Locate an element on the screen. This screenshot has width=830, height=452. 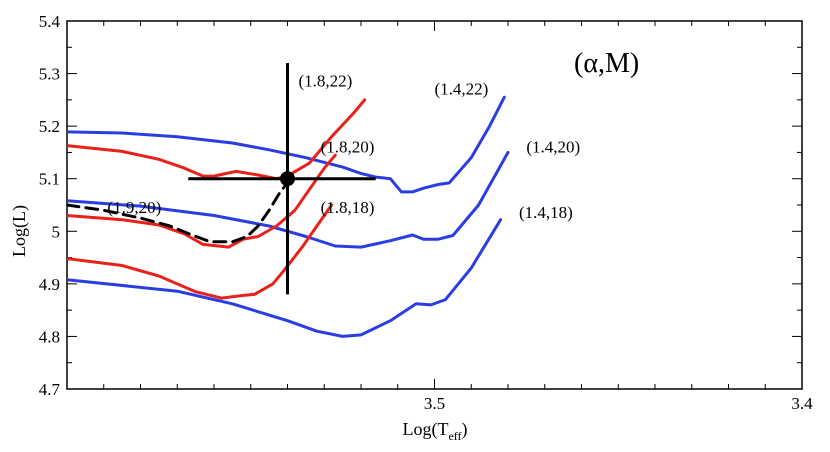
x-axis-label: Log(Teff) is located at coordinates (434, 431).